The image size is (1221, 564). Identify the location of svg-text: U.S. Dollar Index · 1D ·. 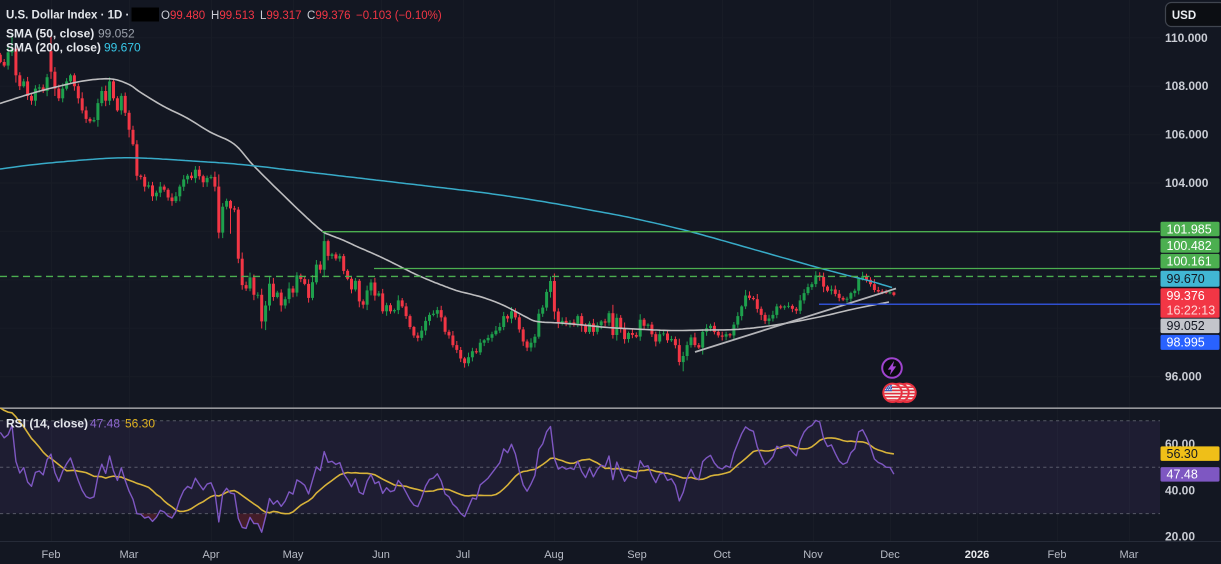
(67, 16).